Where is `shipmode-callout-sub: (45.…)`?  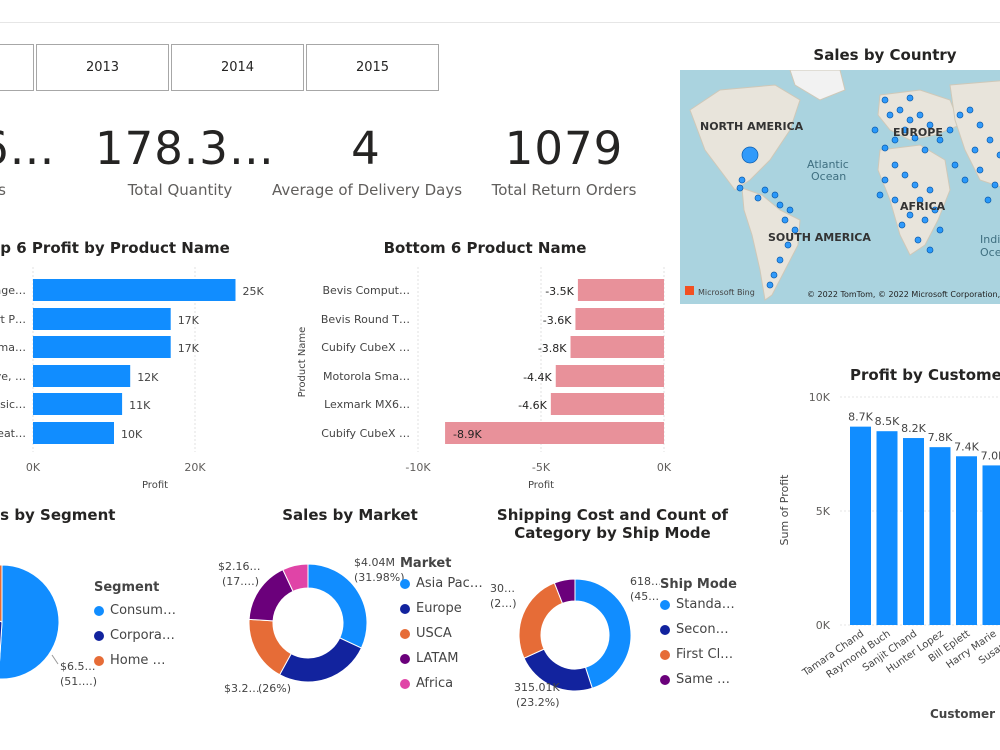
shipmode-callout-sub: (45.…) is located at coordinates (645, 596).